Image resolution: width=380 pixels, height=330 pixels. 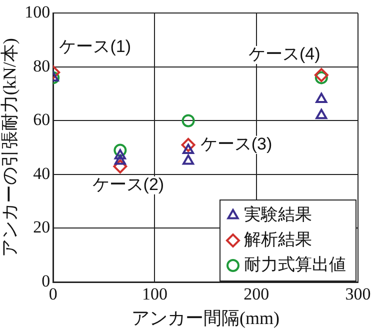 I want to click on y-tick-label: 100, so click(x=37, y=12).